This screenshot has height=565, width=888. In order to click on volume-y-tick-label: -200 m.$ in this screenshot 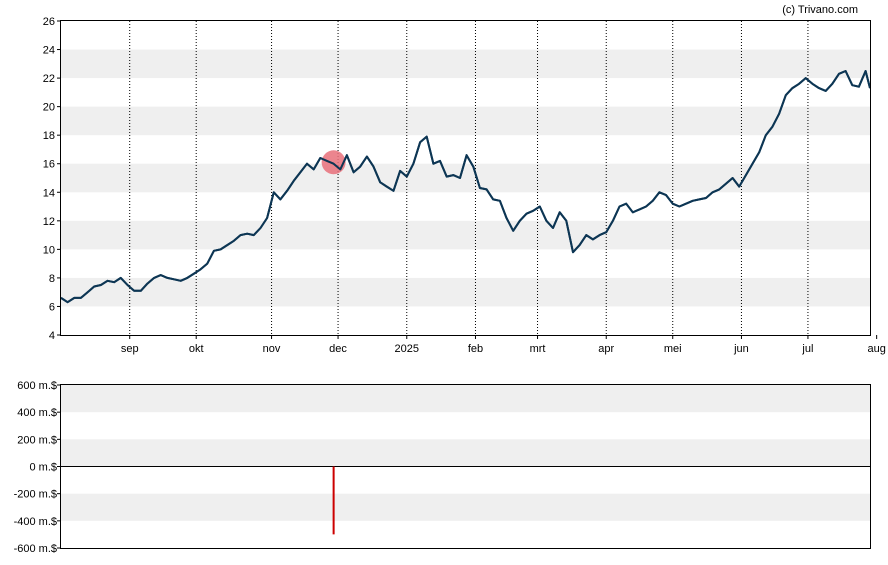, I will do `click(35, 495)`.